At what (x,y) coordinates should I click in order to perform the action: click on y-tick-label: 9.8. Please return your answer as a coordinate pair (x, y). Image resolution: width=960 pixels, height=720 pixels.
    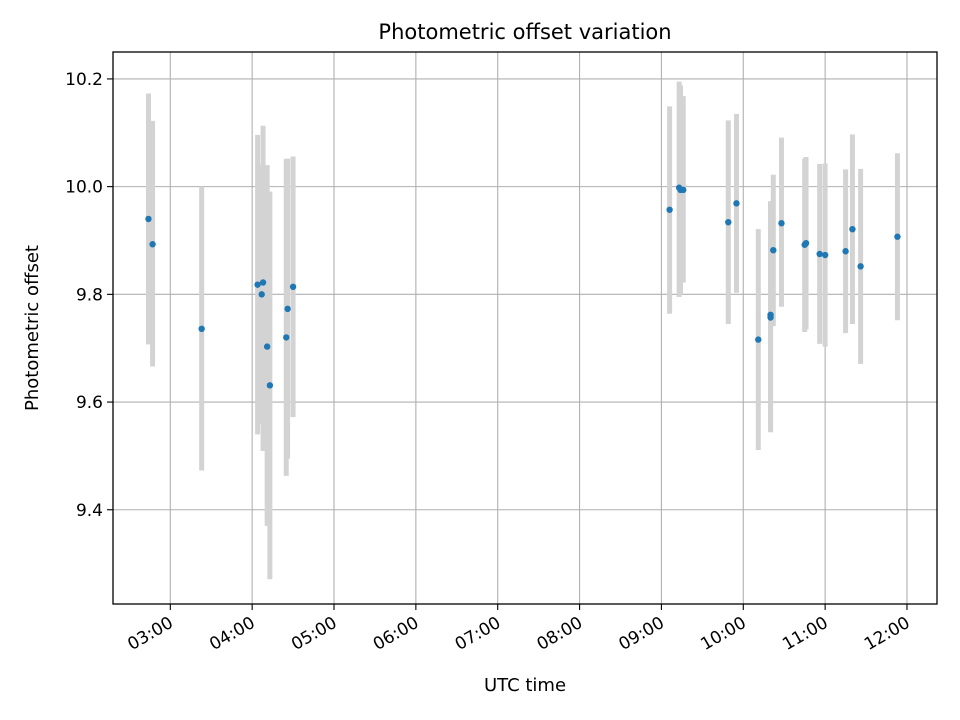
    Looking at the image, I should click on (89, 295).